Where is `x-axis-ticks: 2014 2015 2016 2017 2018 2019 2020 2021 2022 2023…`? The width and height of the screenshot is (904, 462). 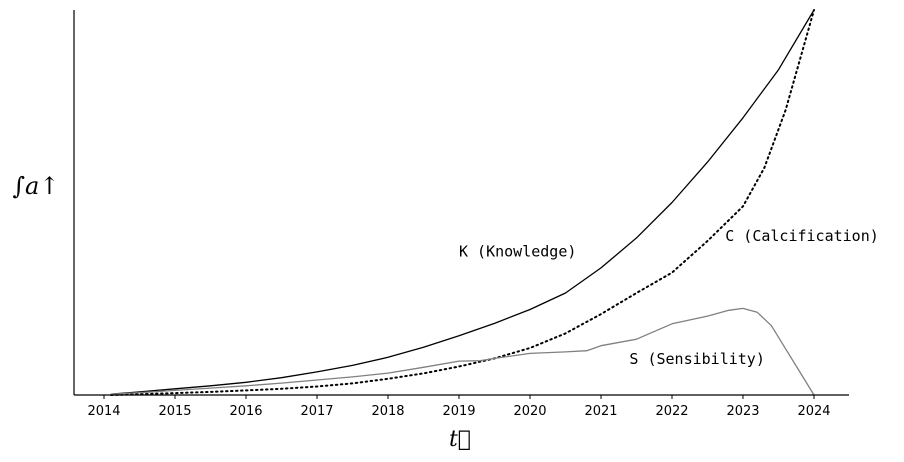 x-axis-ticks: 2014 2015 2016 2017 2018 2019 2020 2021 2022 2023… is located at coordinates (459, 407).